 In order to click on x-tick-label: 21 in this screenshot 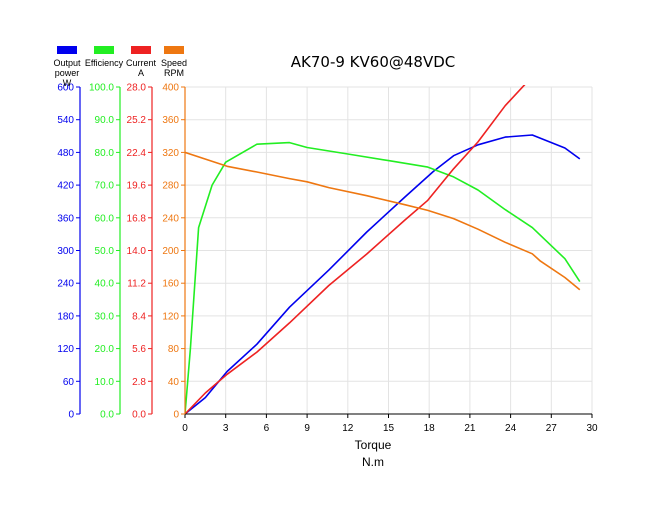, I will do `click(470, 428)`.